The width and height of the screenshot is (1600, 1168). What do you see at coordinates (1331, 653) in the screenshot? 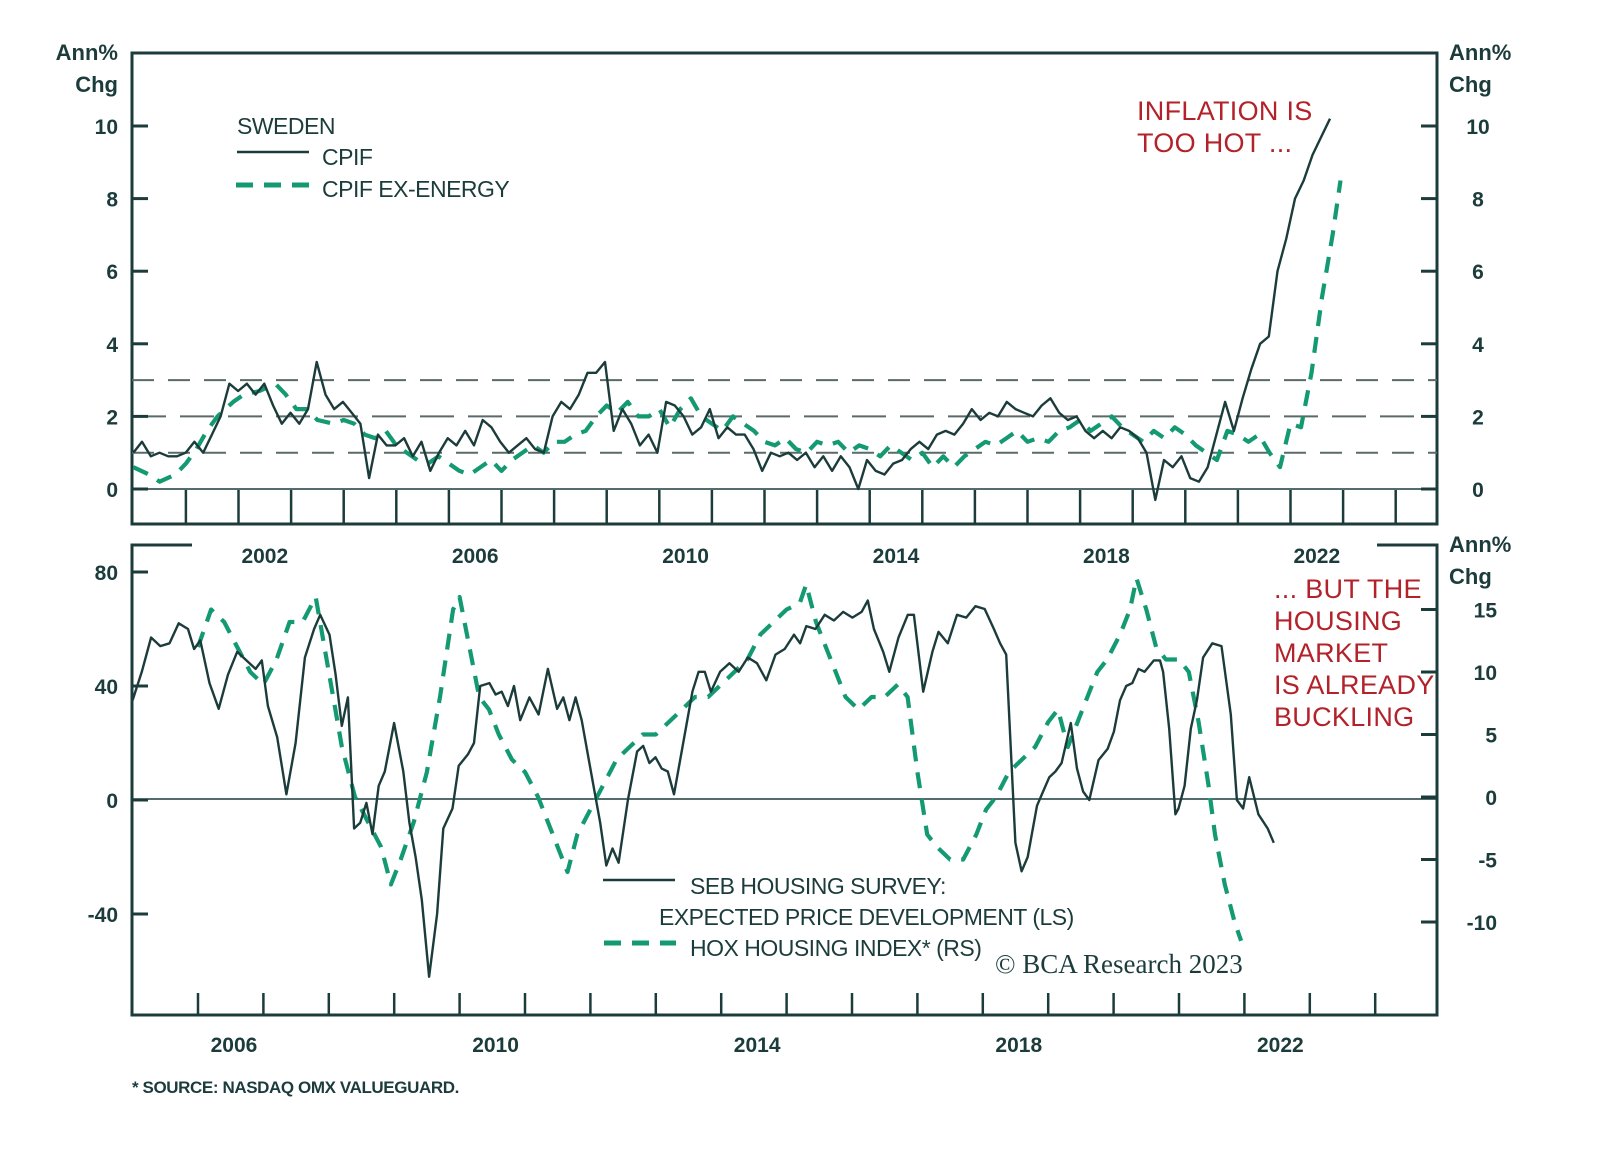
I see `annotation-bottom: MARKET` at bounding box center [1331, 653].